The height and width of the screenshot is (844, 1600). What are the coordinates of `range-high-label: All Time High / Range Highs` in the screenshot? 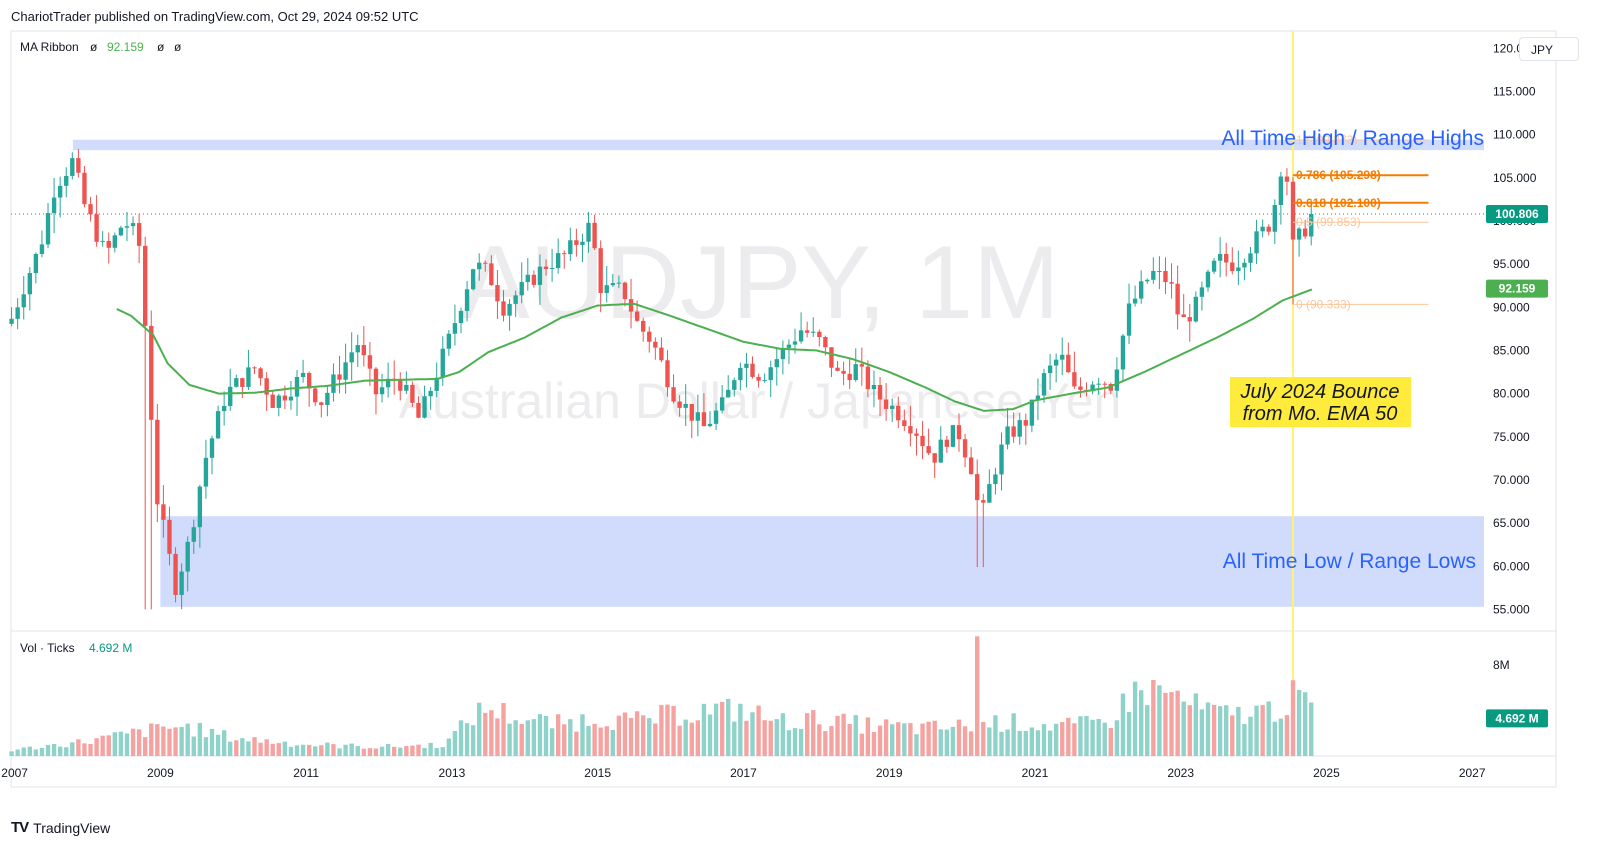 It's located at (1352, 138).